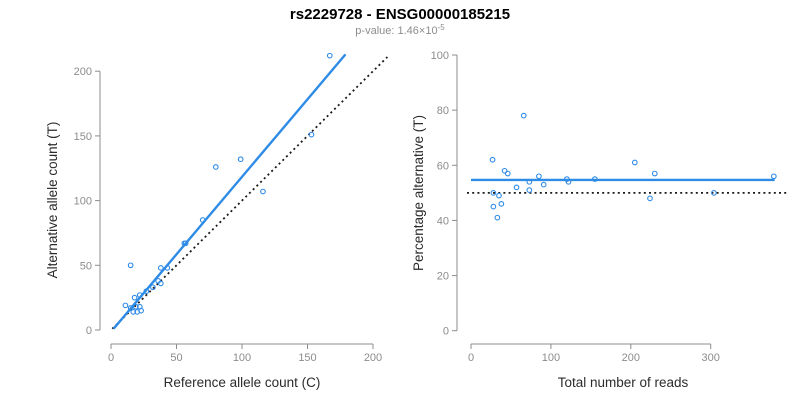  What do you see at coordinates (443, 221) in the screenshot?
I see `y-tick-label: 40` at bounding box center [443, 221].